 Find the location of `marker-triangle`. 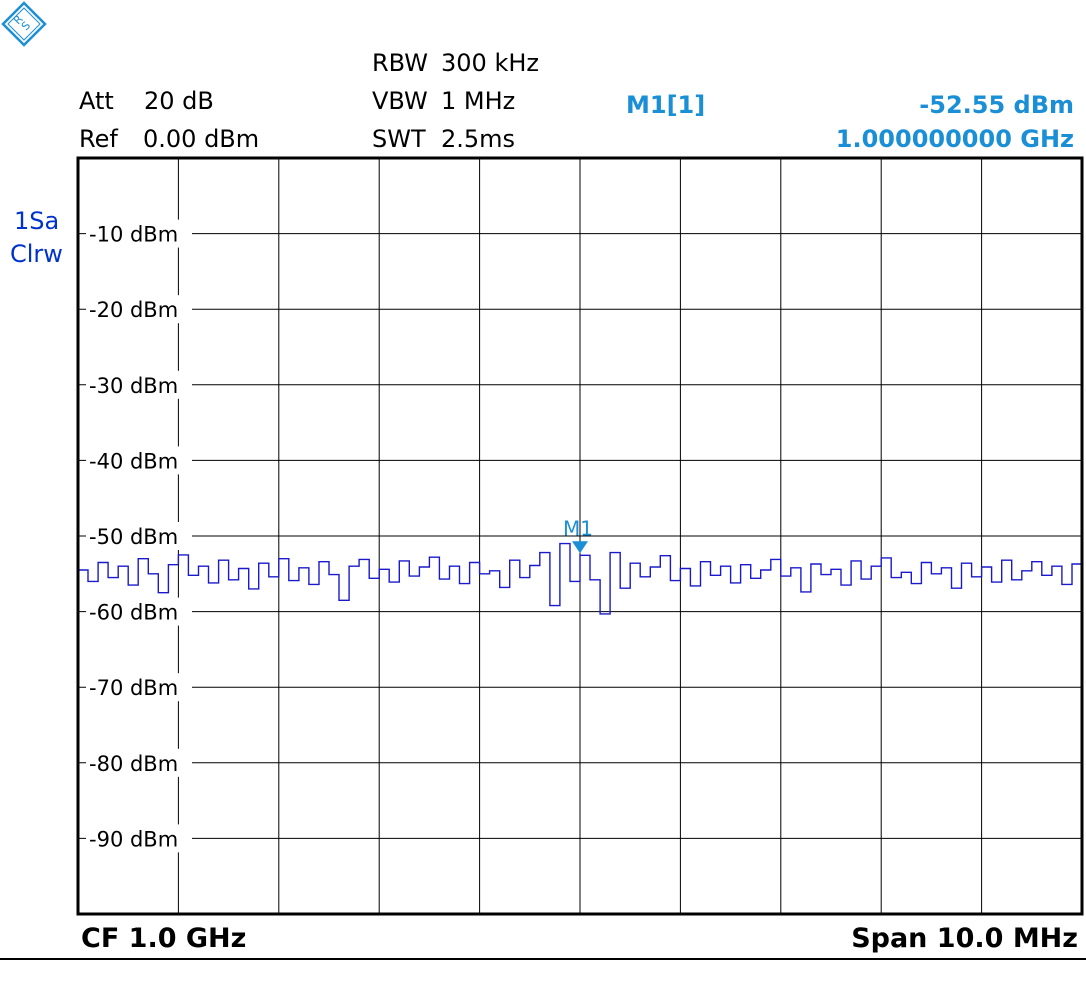

marker-triangle is located at coordinates (580, 547).